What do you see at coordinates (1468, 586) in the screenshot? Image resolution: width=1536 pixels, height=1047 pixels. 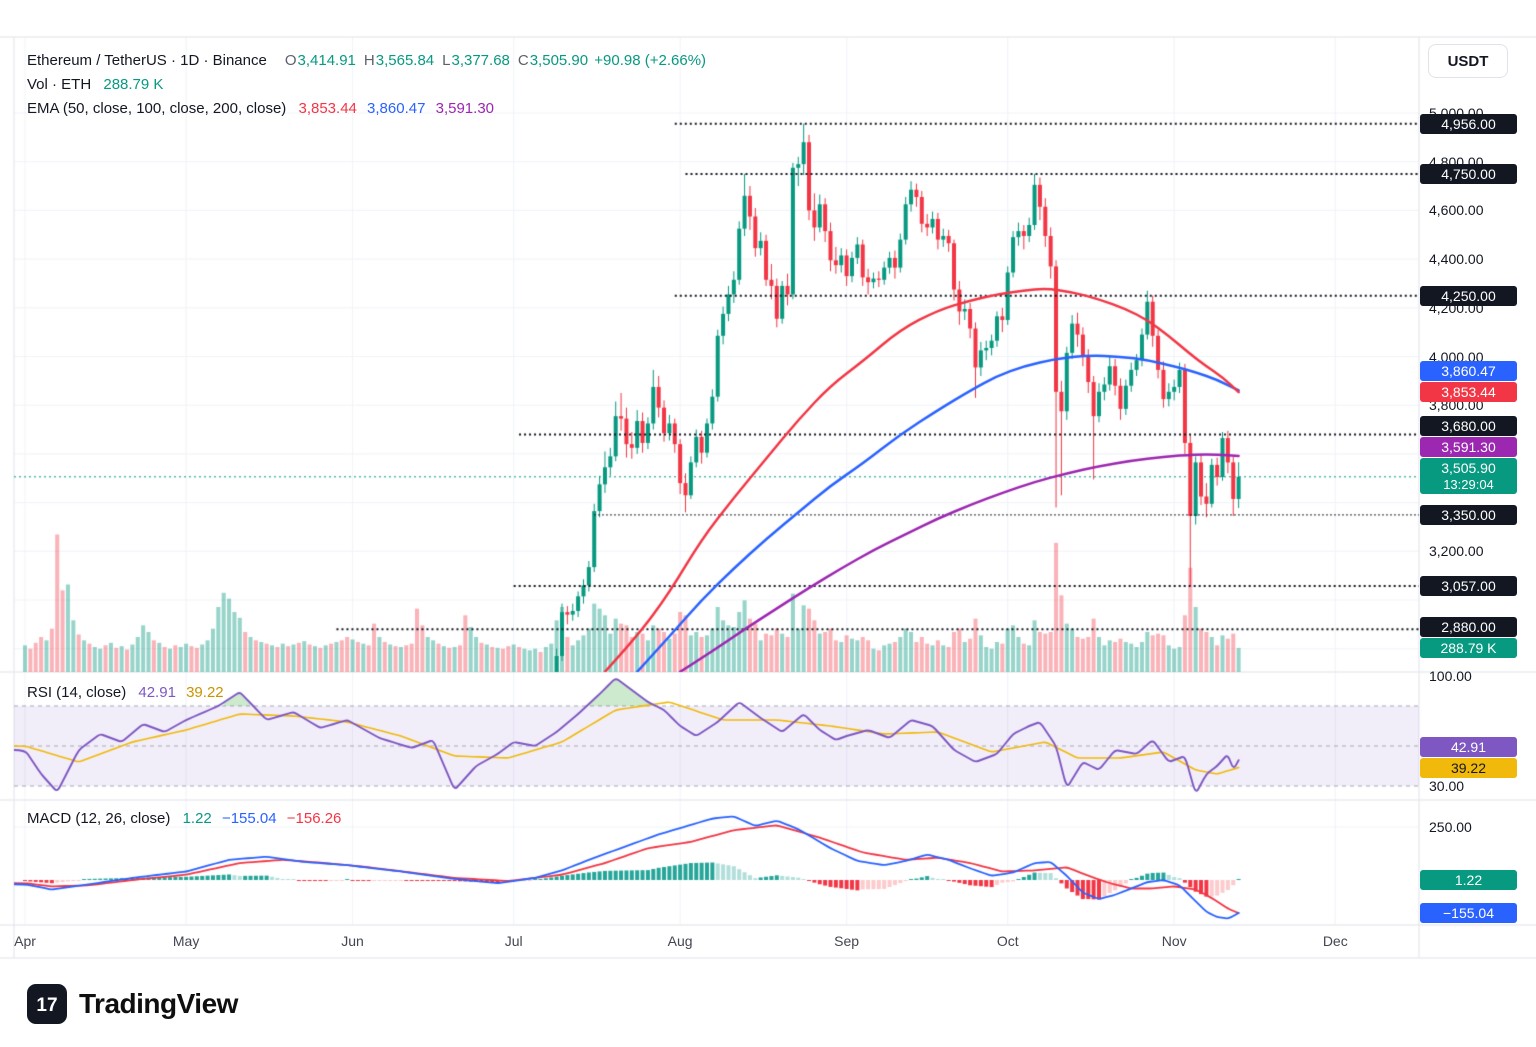 I see `price-level-badge: 3,057.00` at bounding box center [1468, 586].